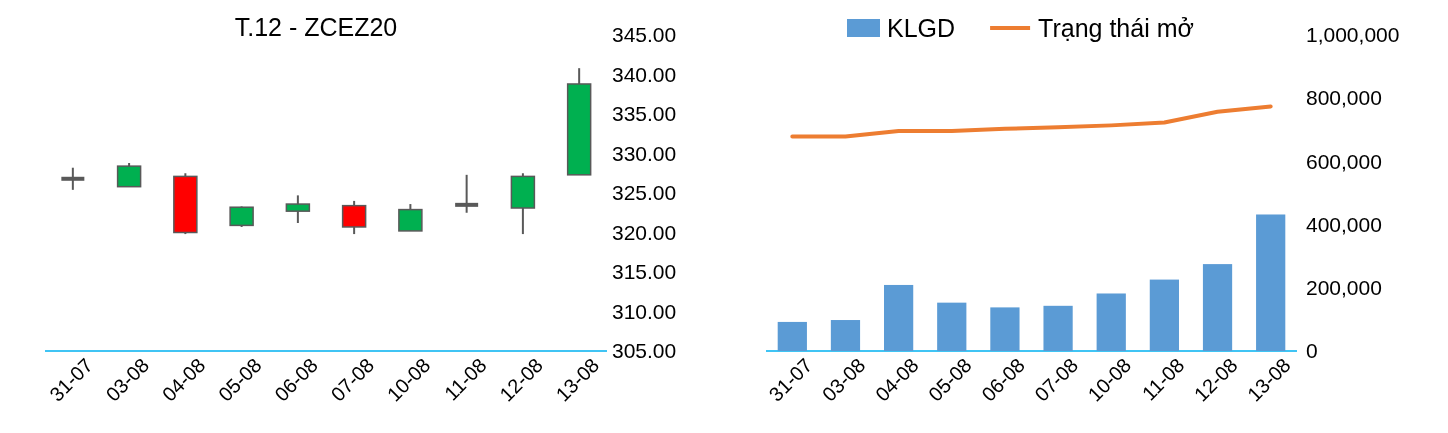 The image size is (1448, 433). Describe the element at coordinates (644, 35) in the screenshot. I see `y-tick-label: 345.00` at that location.